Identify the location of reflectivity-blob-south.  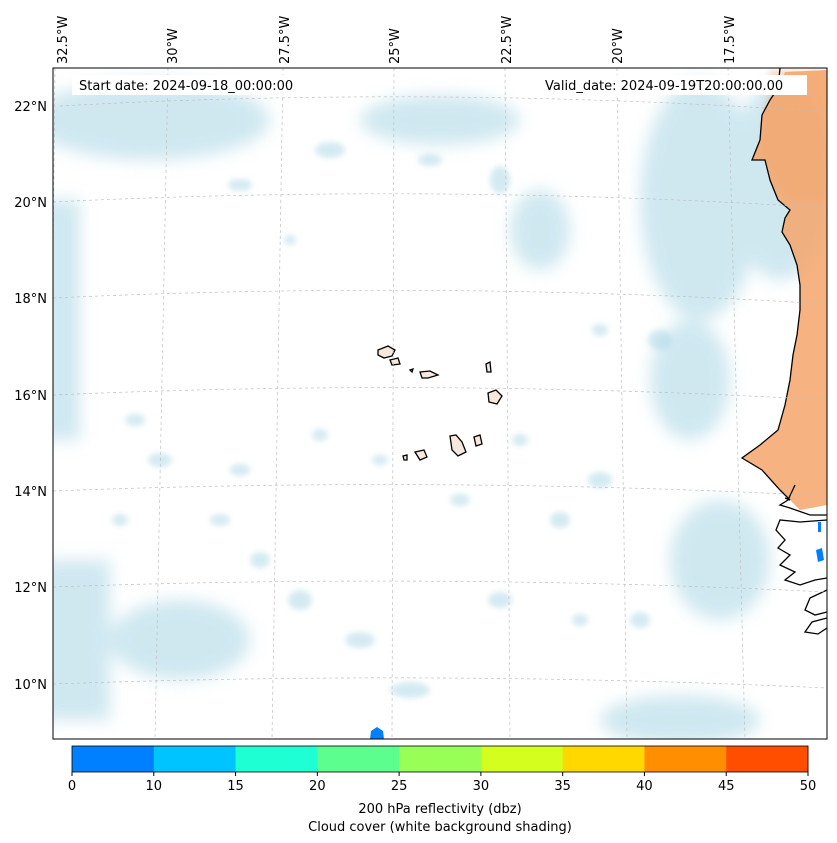
(377, 733).